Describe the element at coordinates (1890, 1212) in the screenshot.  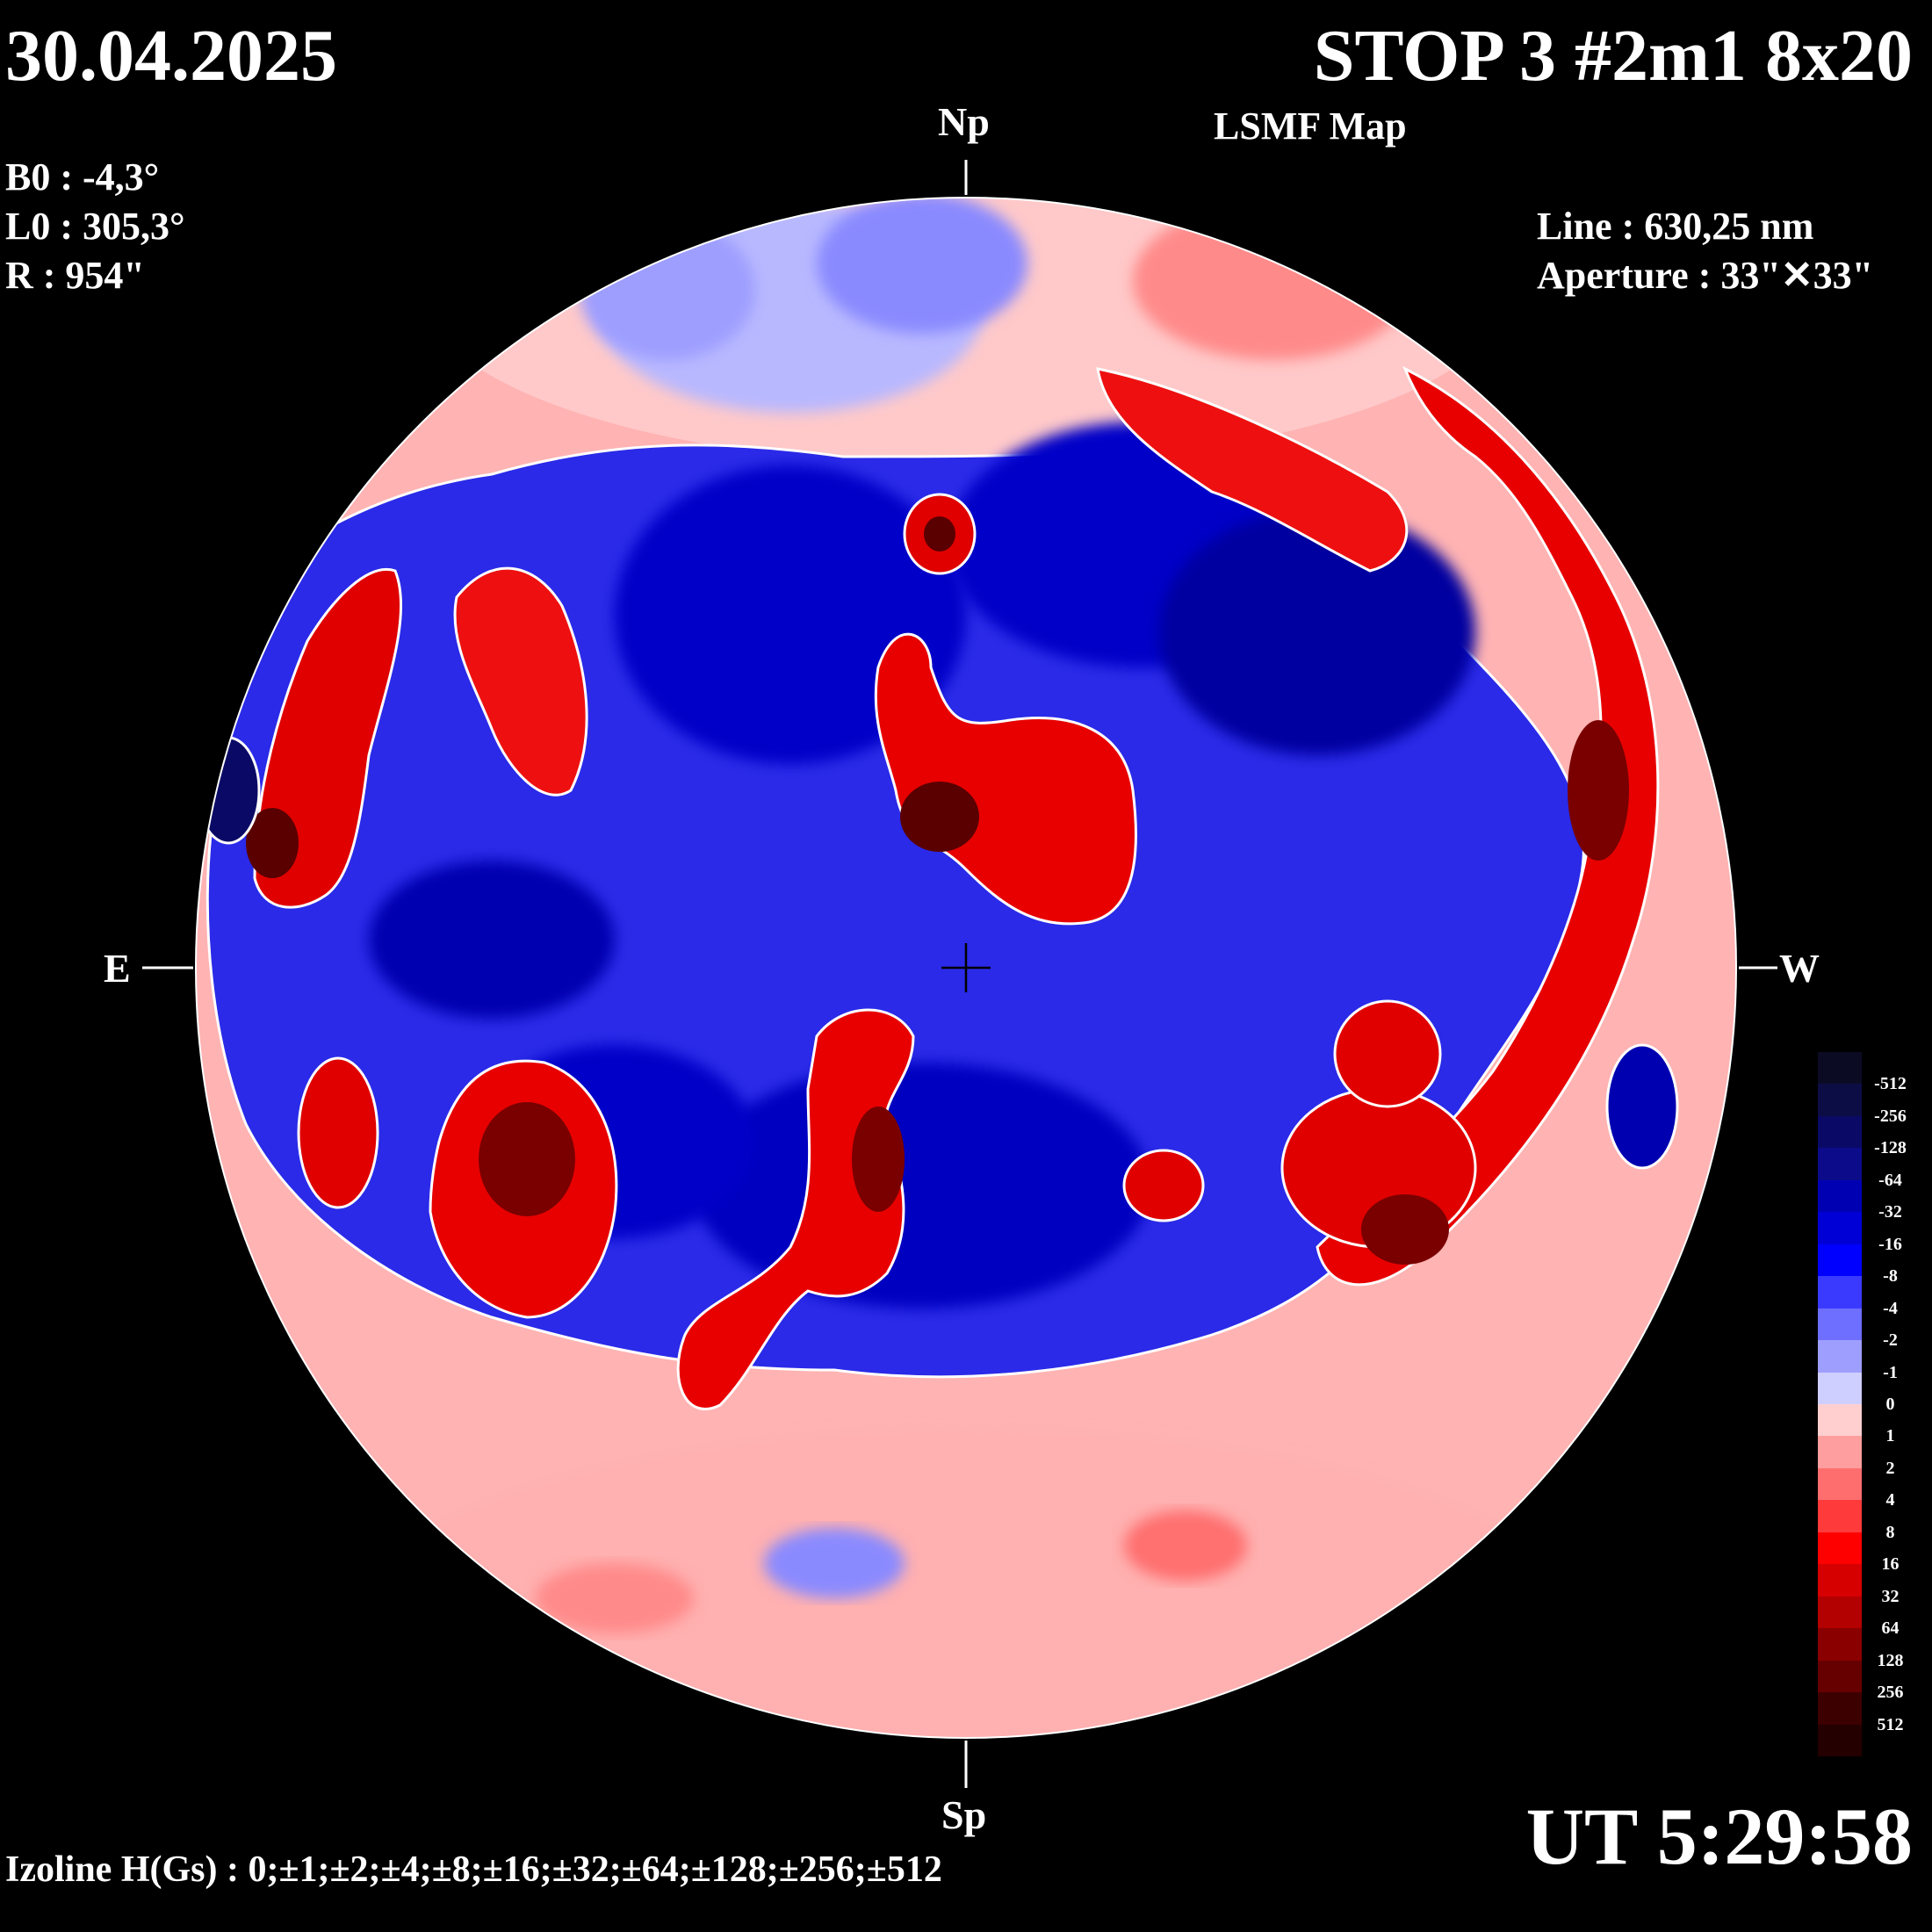
I see `color-scale-label: -32` at that location.